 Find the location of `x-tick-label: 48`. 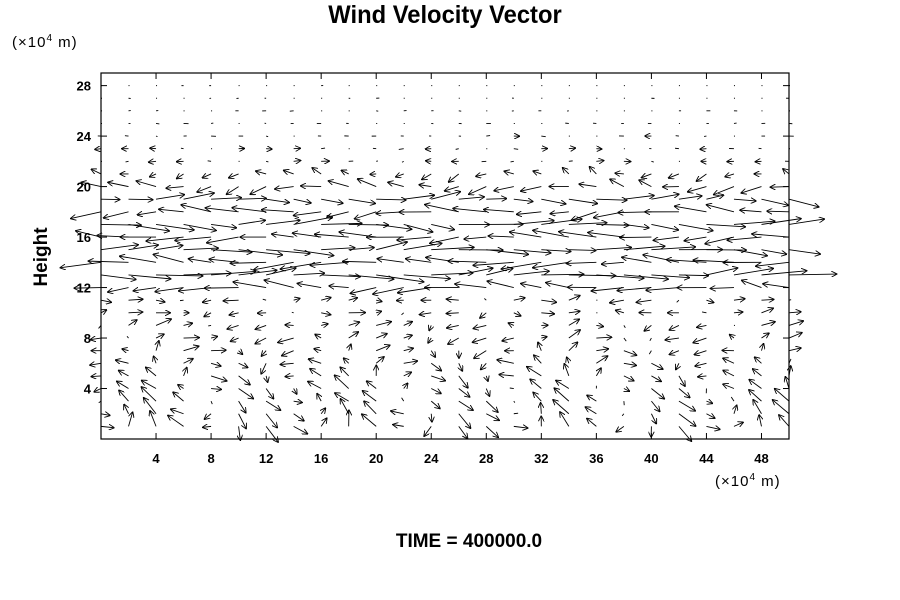

x-tick-label: 48 is located at coordinates (761, 458).